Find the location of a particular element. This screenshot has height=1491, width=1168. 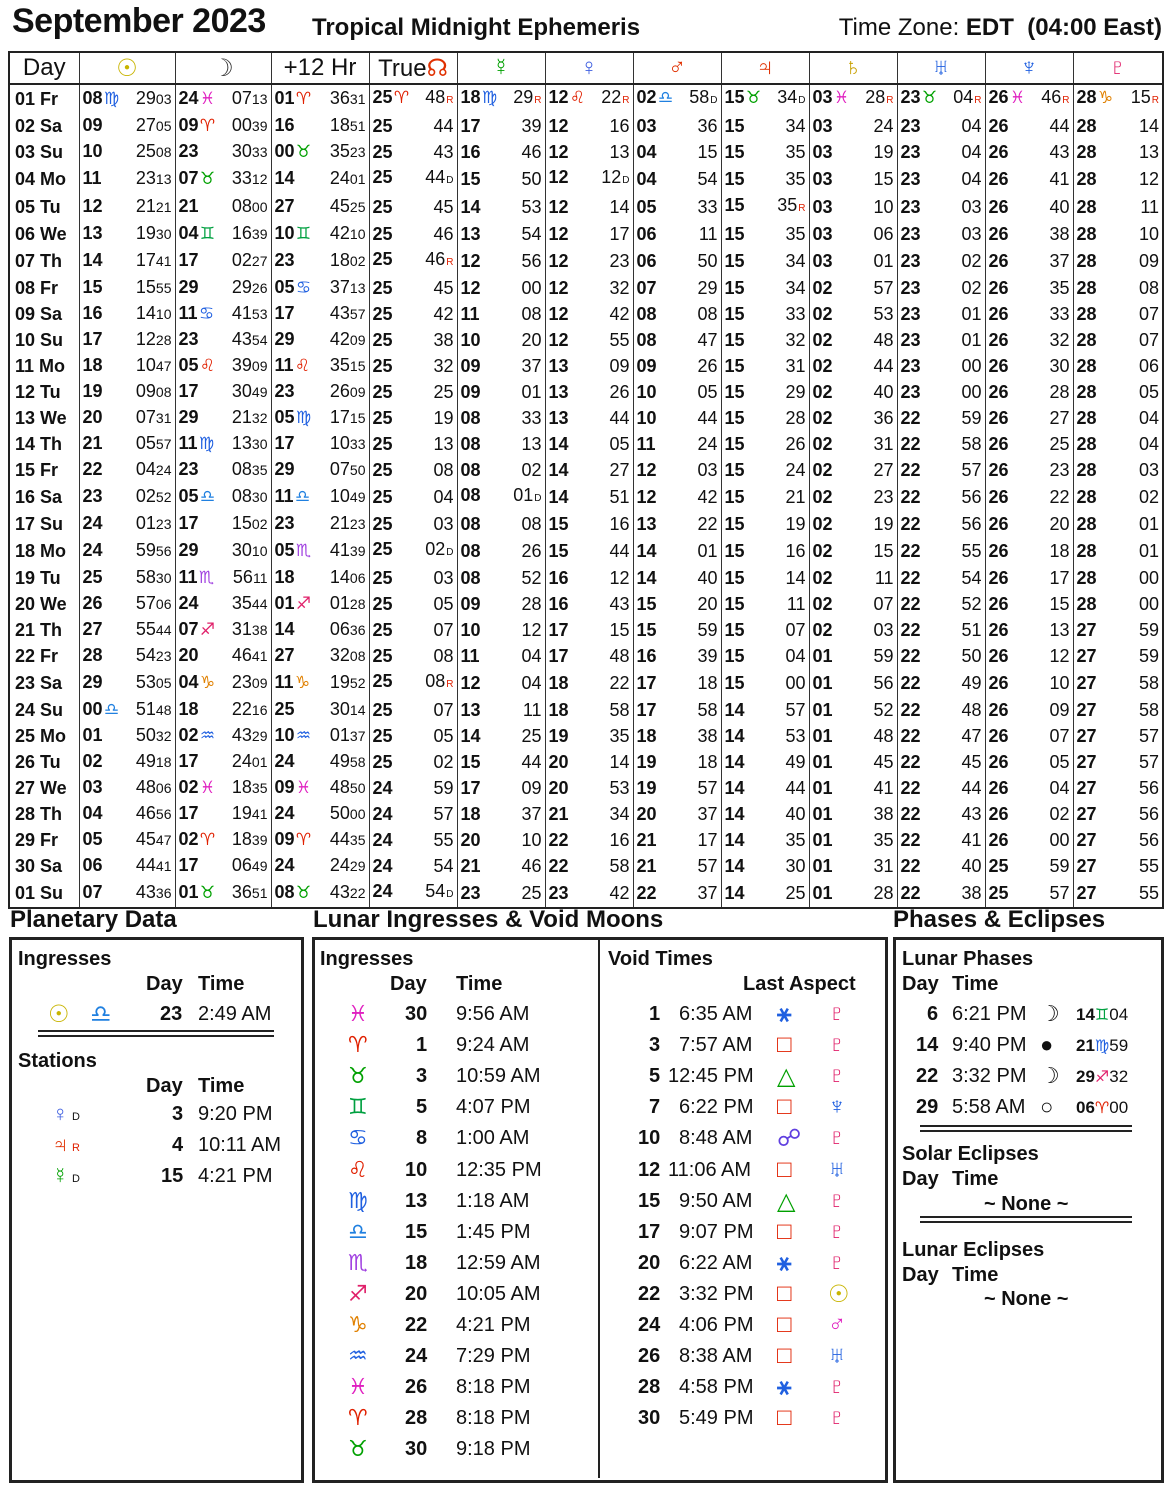

degree: 25 is located at coordinates (382, 313).